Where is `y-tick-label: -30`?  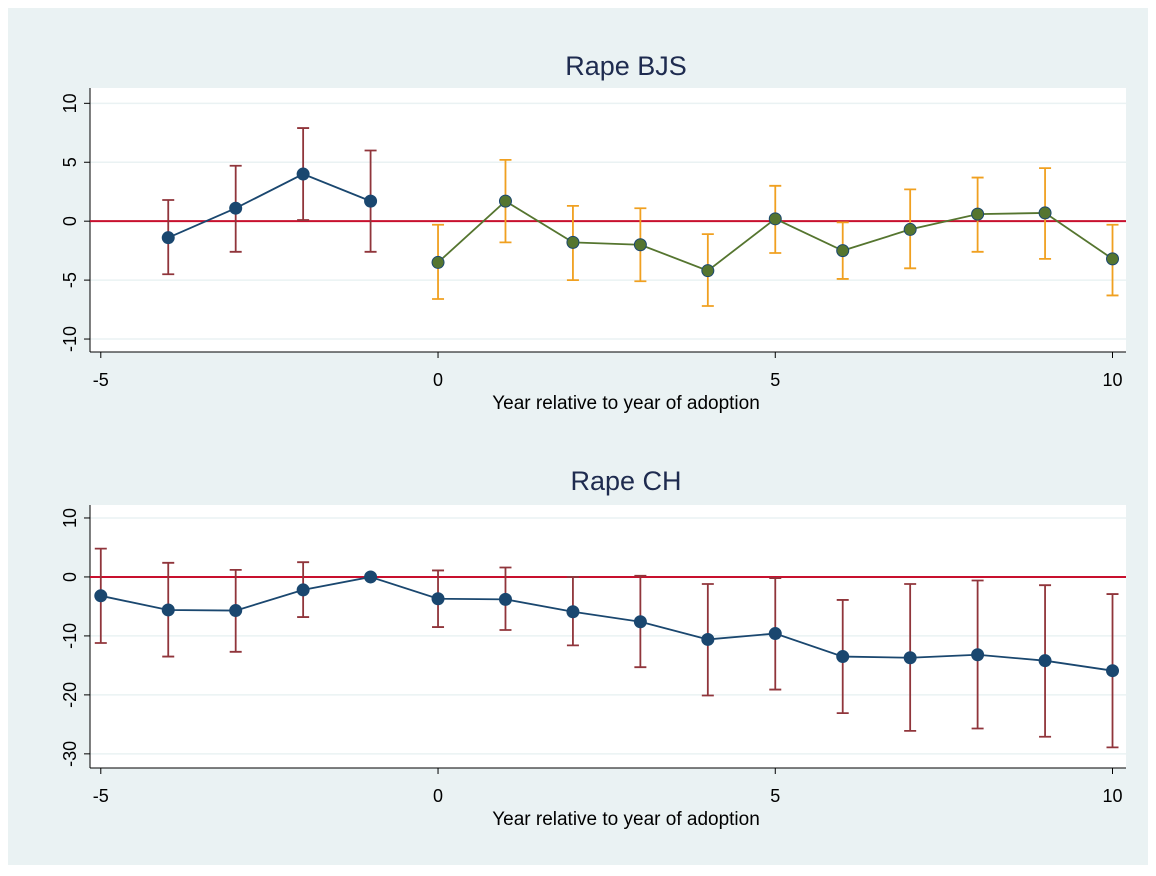 y-tick-label: -30 is located at coordinates (70, 754).